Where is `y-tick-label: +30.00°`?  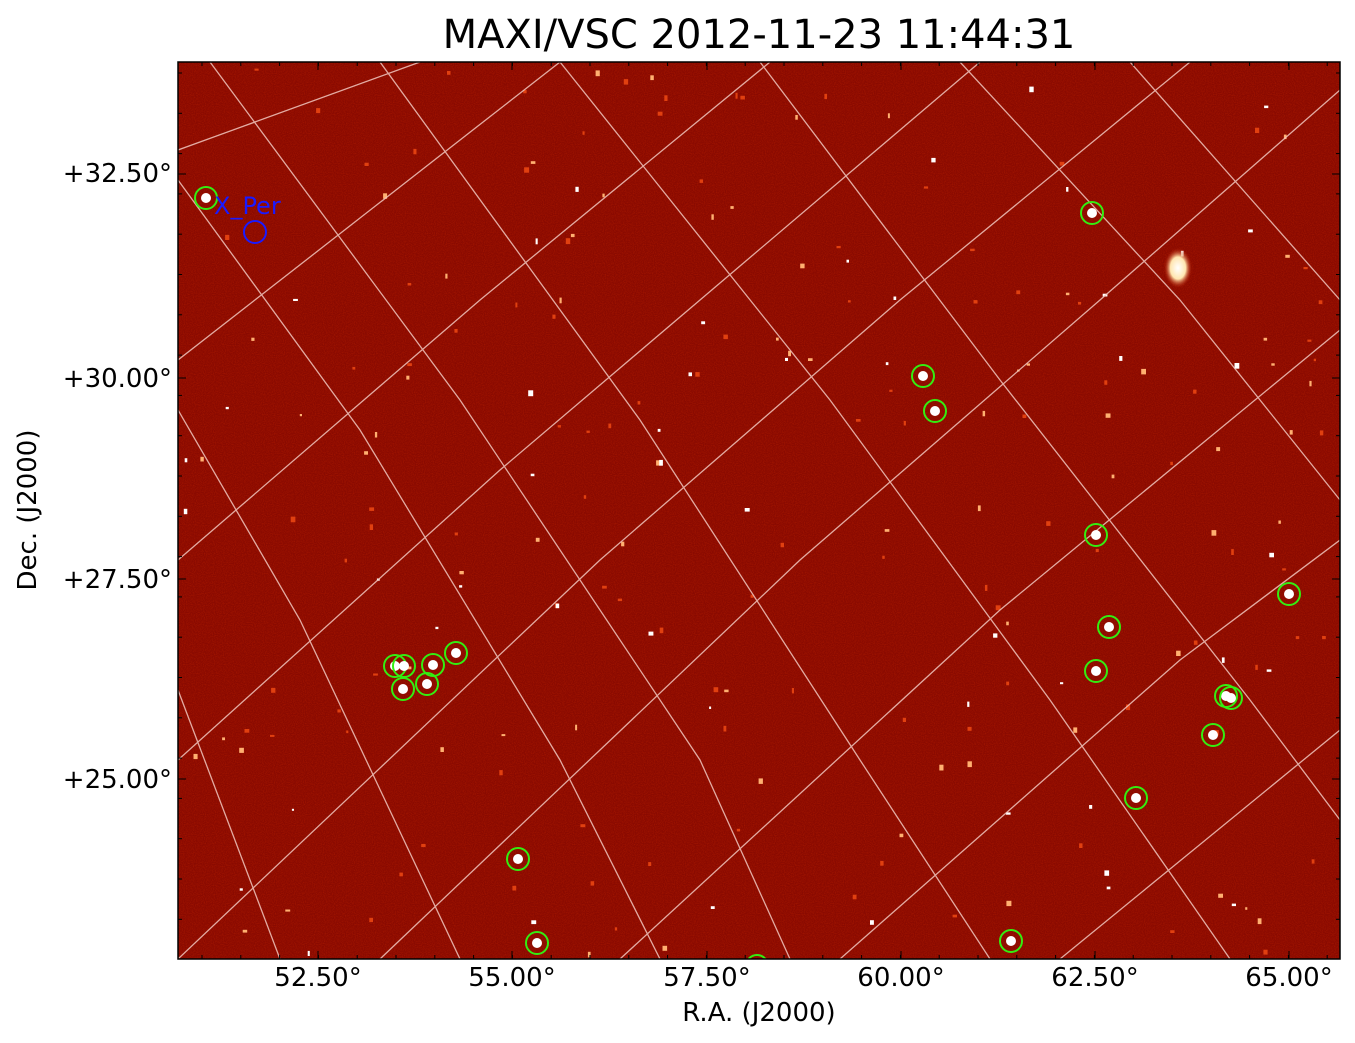
y-tick-label: +30.00° is located at coordinates (117, 379).